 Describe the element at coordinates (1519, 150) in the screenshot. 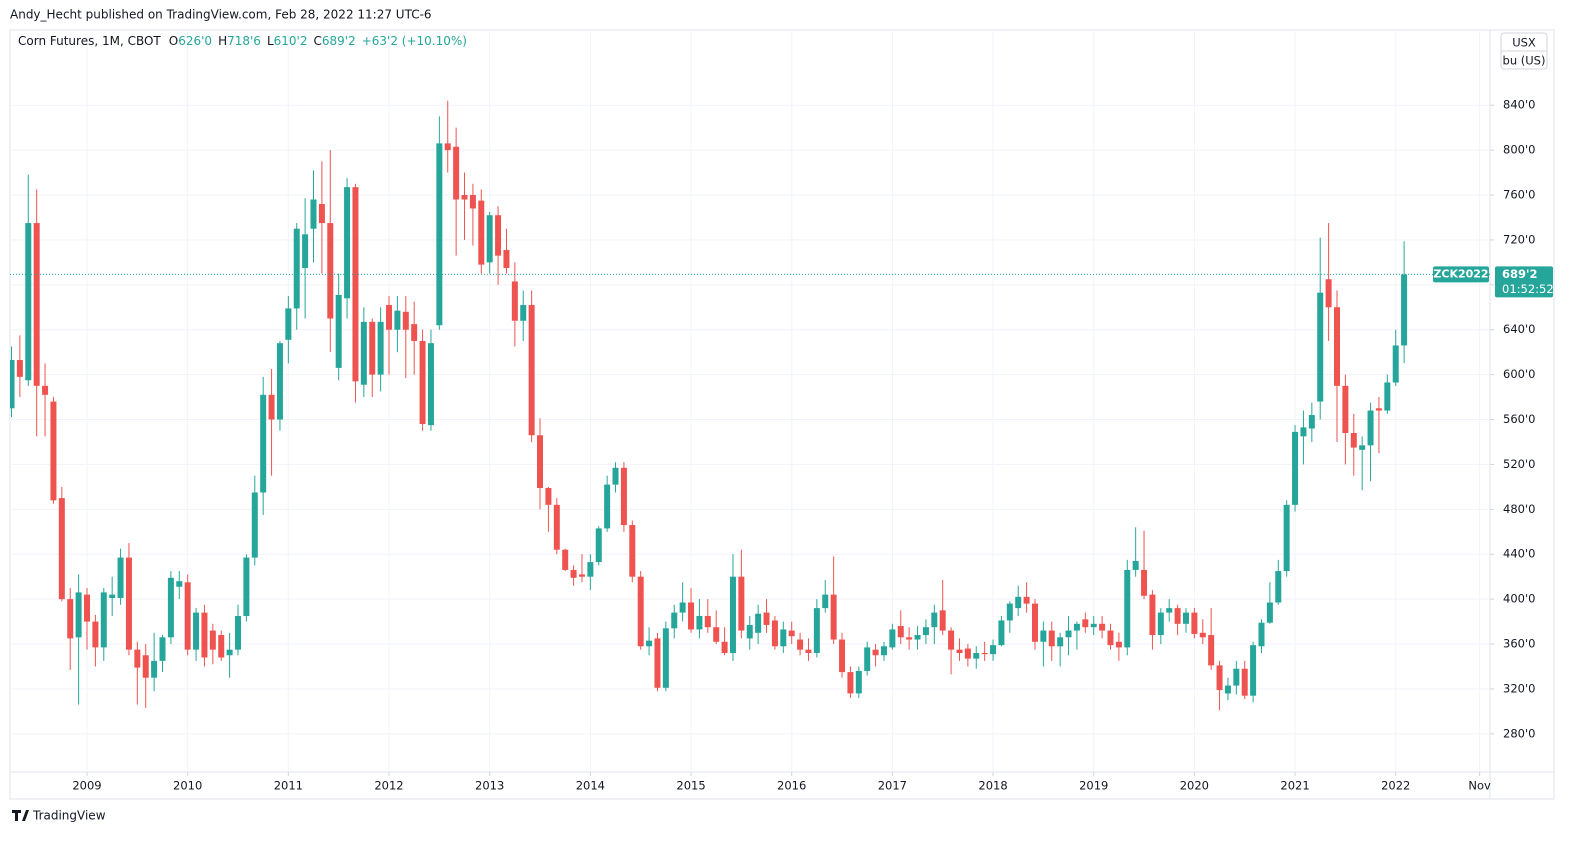

I see `y-tick-label: 800'0` at that location.